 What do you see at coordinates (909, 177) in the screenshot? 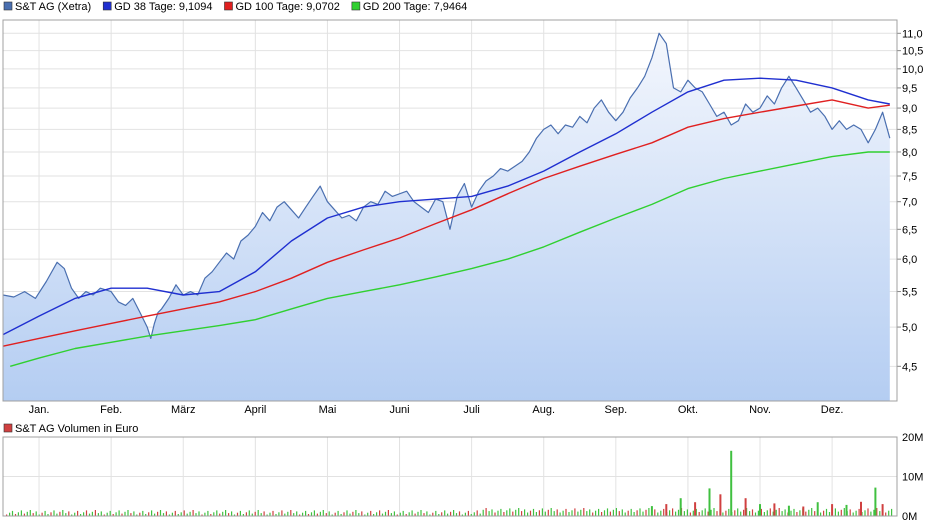
I see `price-y-tick-label: 7,5` at bounding box center [909, 177].